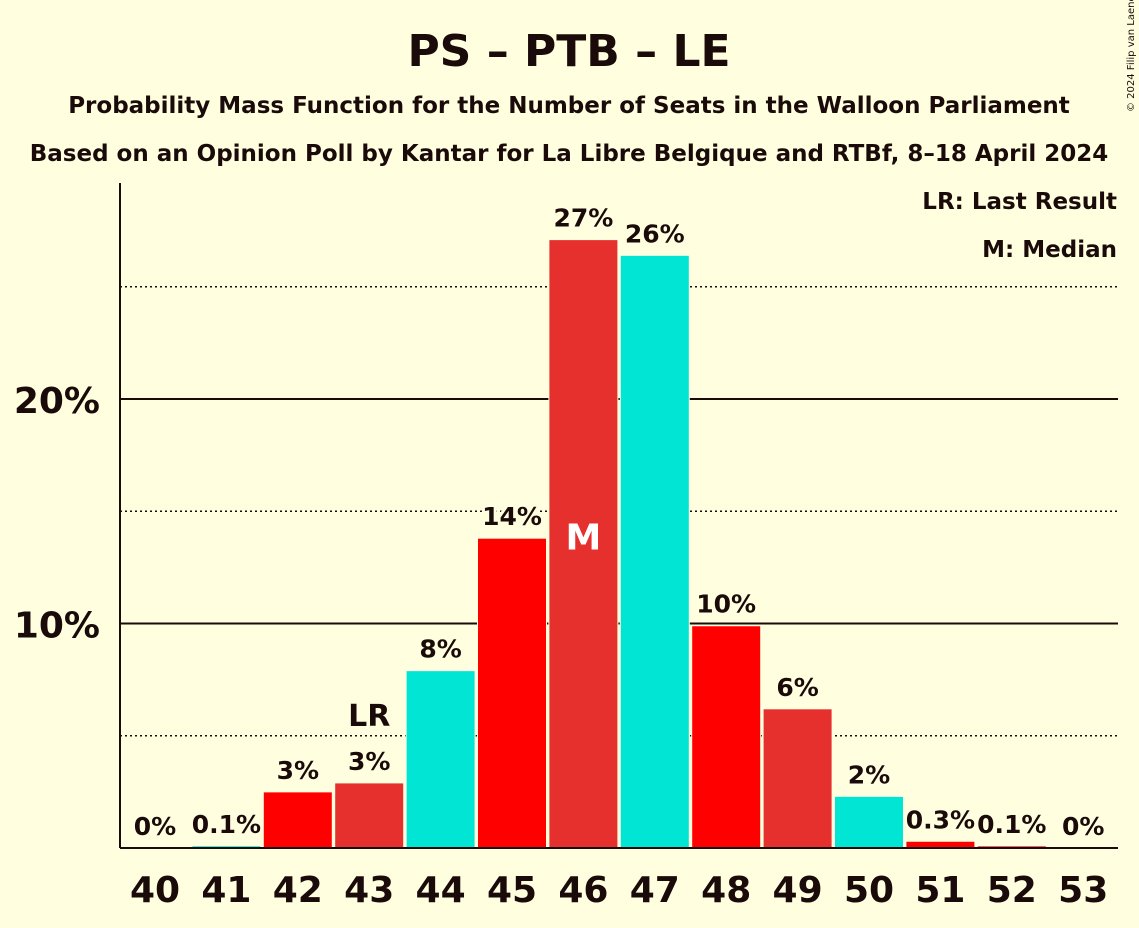 This screenshot has width=1139, height=928. What do you see at coordinates (512, 890) in the screenshot?
I see `x-tick-label: 45` at bounding box center [512, 890].